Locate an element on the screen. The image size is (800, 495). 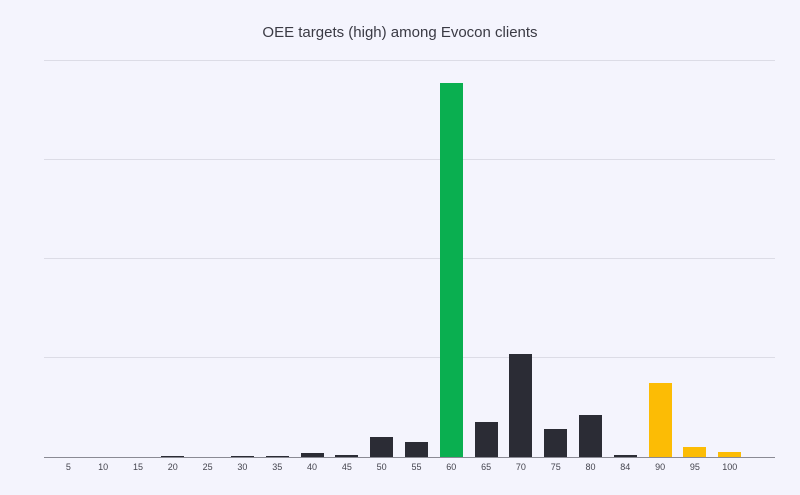
x-tick-label: 35 is located at coordinates (277, 467).